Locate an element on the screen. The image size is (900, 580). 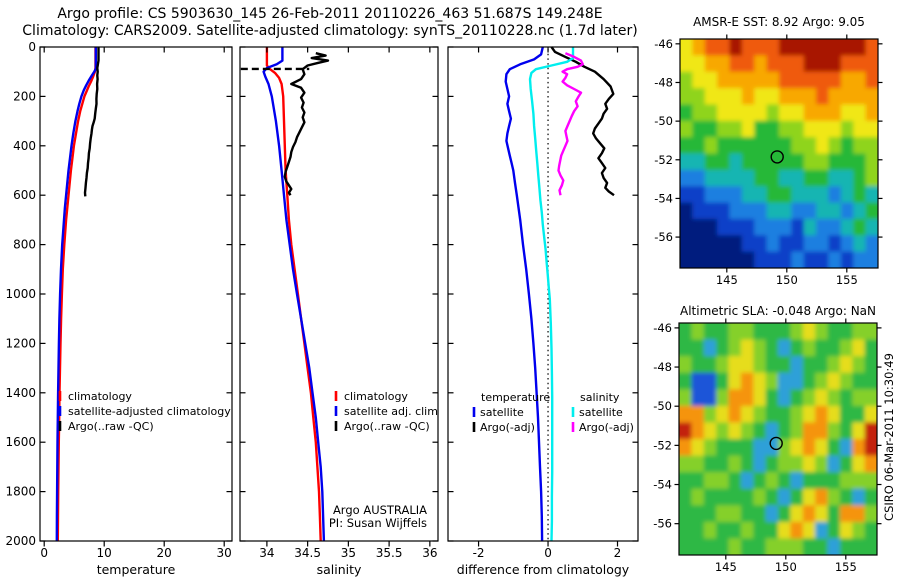
y-tick-label: 600 is located at coordinates (24, 195).